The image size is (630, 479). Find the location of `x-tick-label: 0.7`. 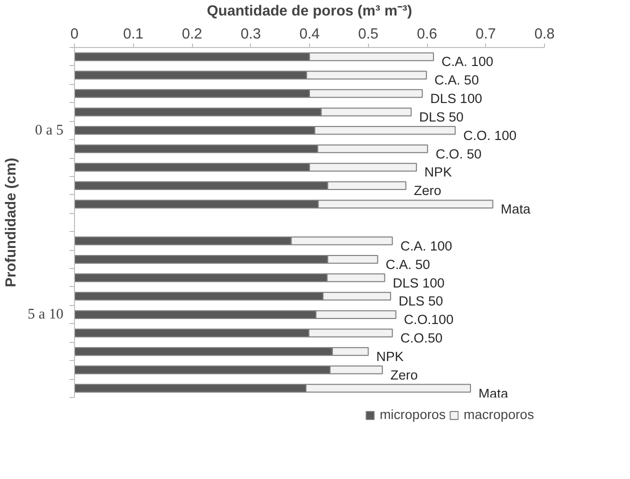

x-tick-label: 0.7 is located at coordinates (486, 34).